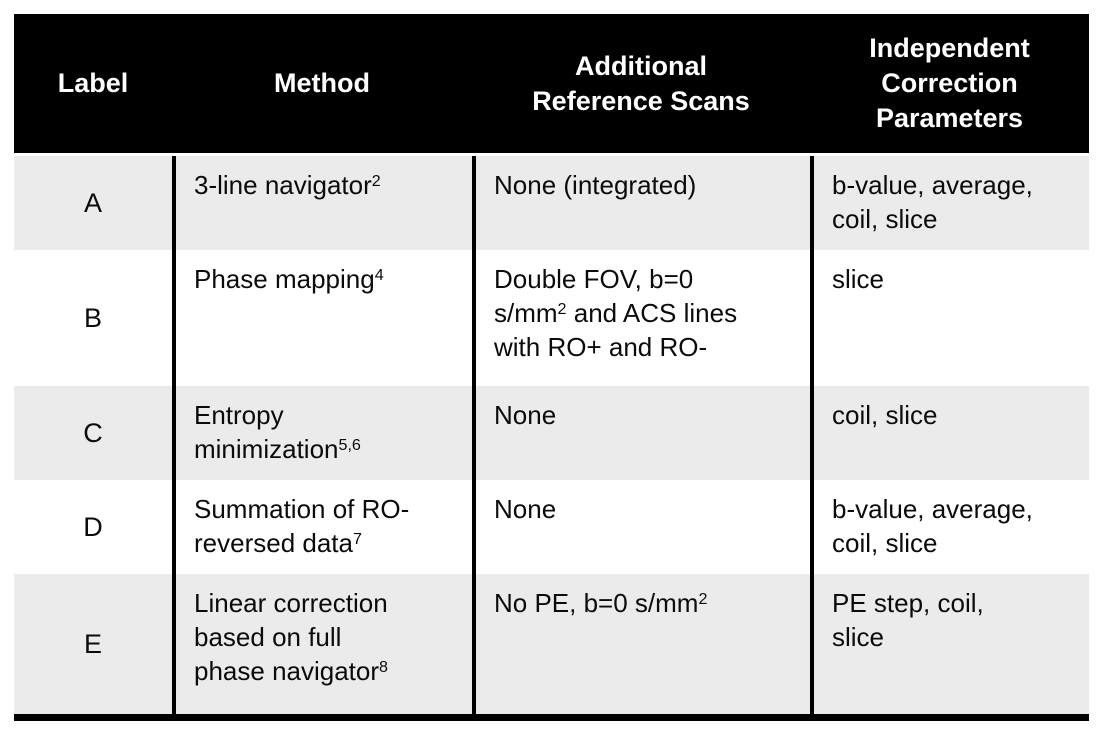 This screenshot has width=1103, height=740. I want to click on cell-label: E, so click(92, 644).